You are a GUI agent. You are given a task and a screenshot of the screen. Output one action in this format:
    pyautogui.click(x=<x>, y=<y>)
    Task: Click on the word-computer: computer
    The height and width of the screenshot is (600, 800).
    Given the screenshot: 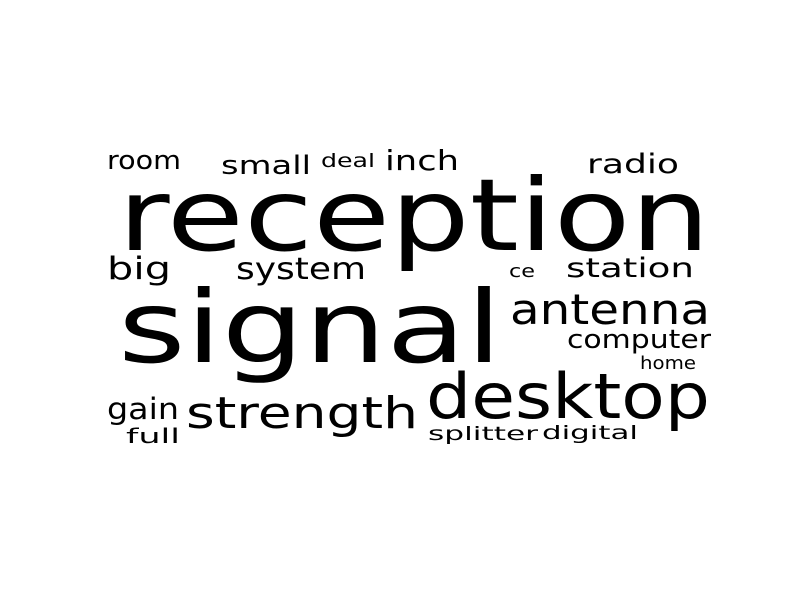 What is the action you would take?
    pyautogui.click(x=639, y=340)
    